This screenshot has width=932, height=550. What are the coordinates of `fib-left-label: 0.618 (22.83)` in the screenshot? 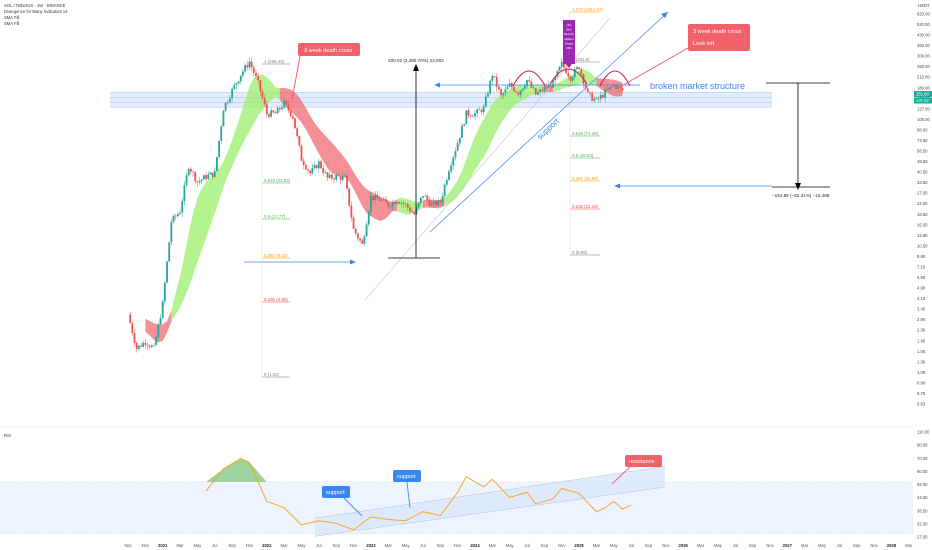 It's located at (277, 180).